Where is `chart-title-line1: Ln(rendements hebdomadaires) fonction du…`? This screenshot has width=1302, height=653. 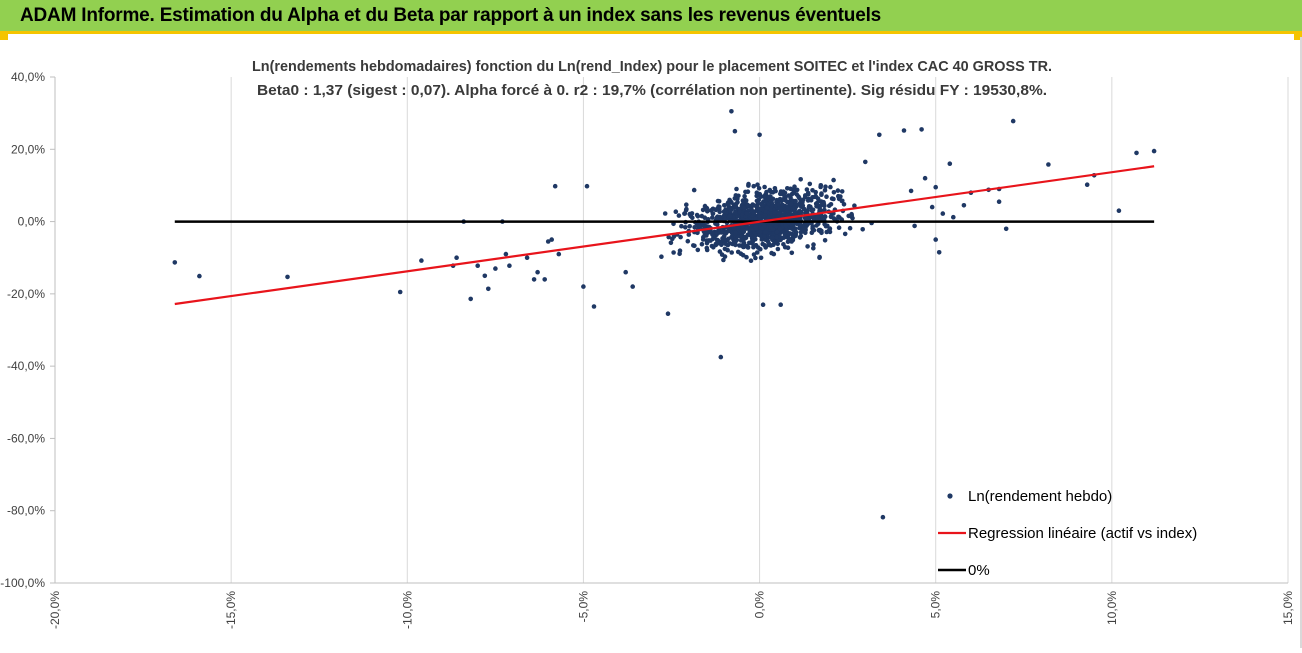
chart-title-line1: Ln(rendements hebdomadaires) fonction du… is located at coordinates (652, 66).